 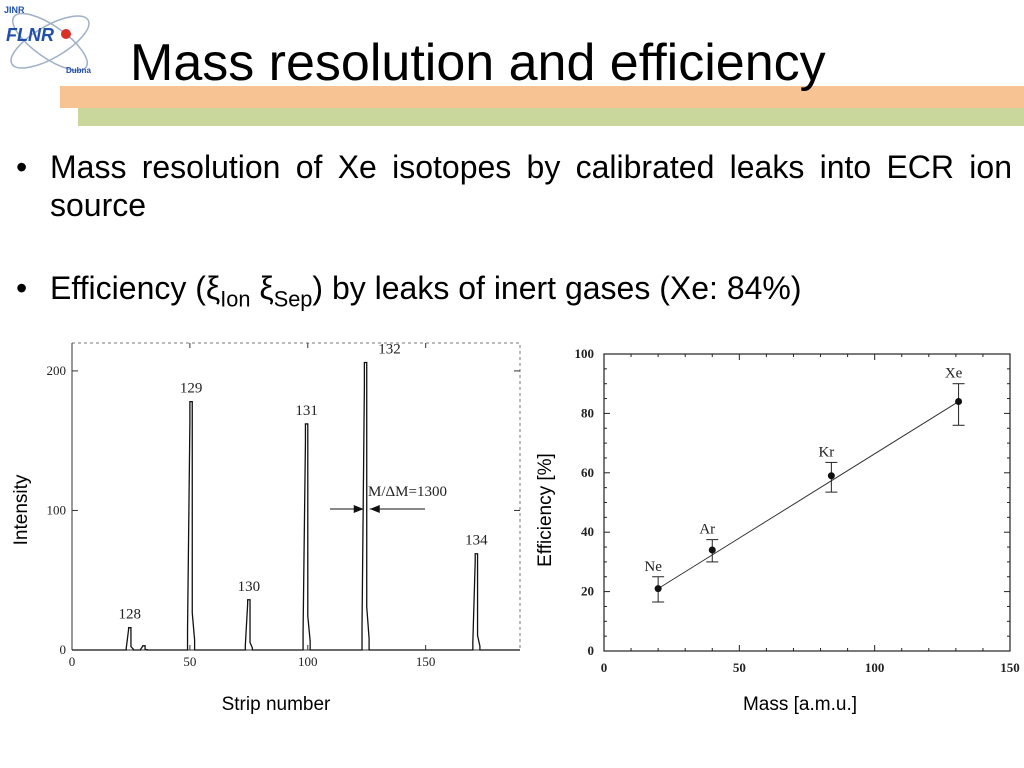 What do you see at coordinates (587, 472) in the screenshot?
I see `y-tick-label: 60` at bounding box center [587, 472].